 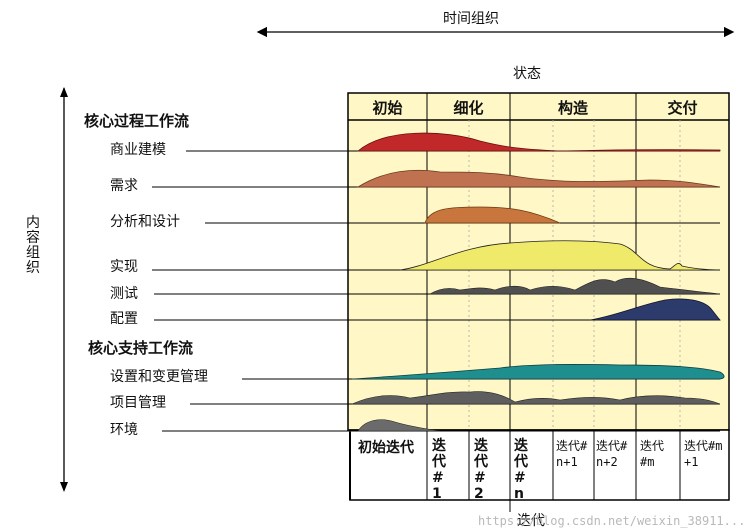 What do you see at coordinates (439, 470) in the screenshot?
I see `iteration-1: 迭代#1` at bounding box center [439, 470].